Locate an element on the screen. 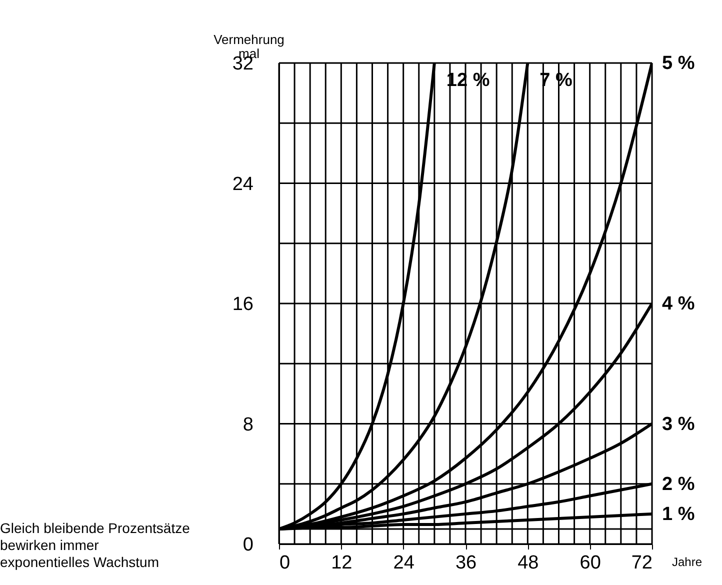 The width and height of the screenshot is (722, 585). series-label: 4 % is located at coordinates (678, 304).